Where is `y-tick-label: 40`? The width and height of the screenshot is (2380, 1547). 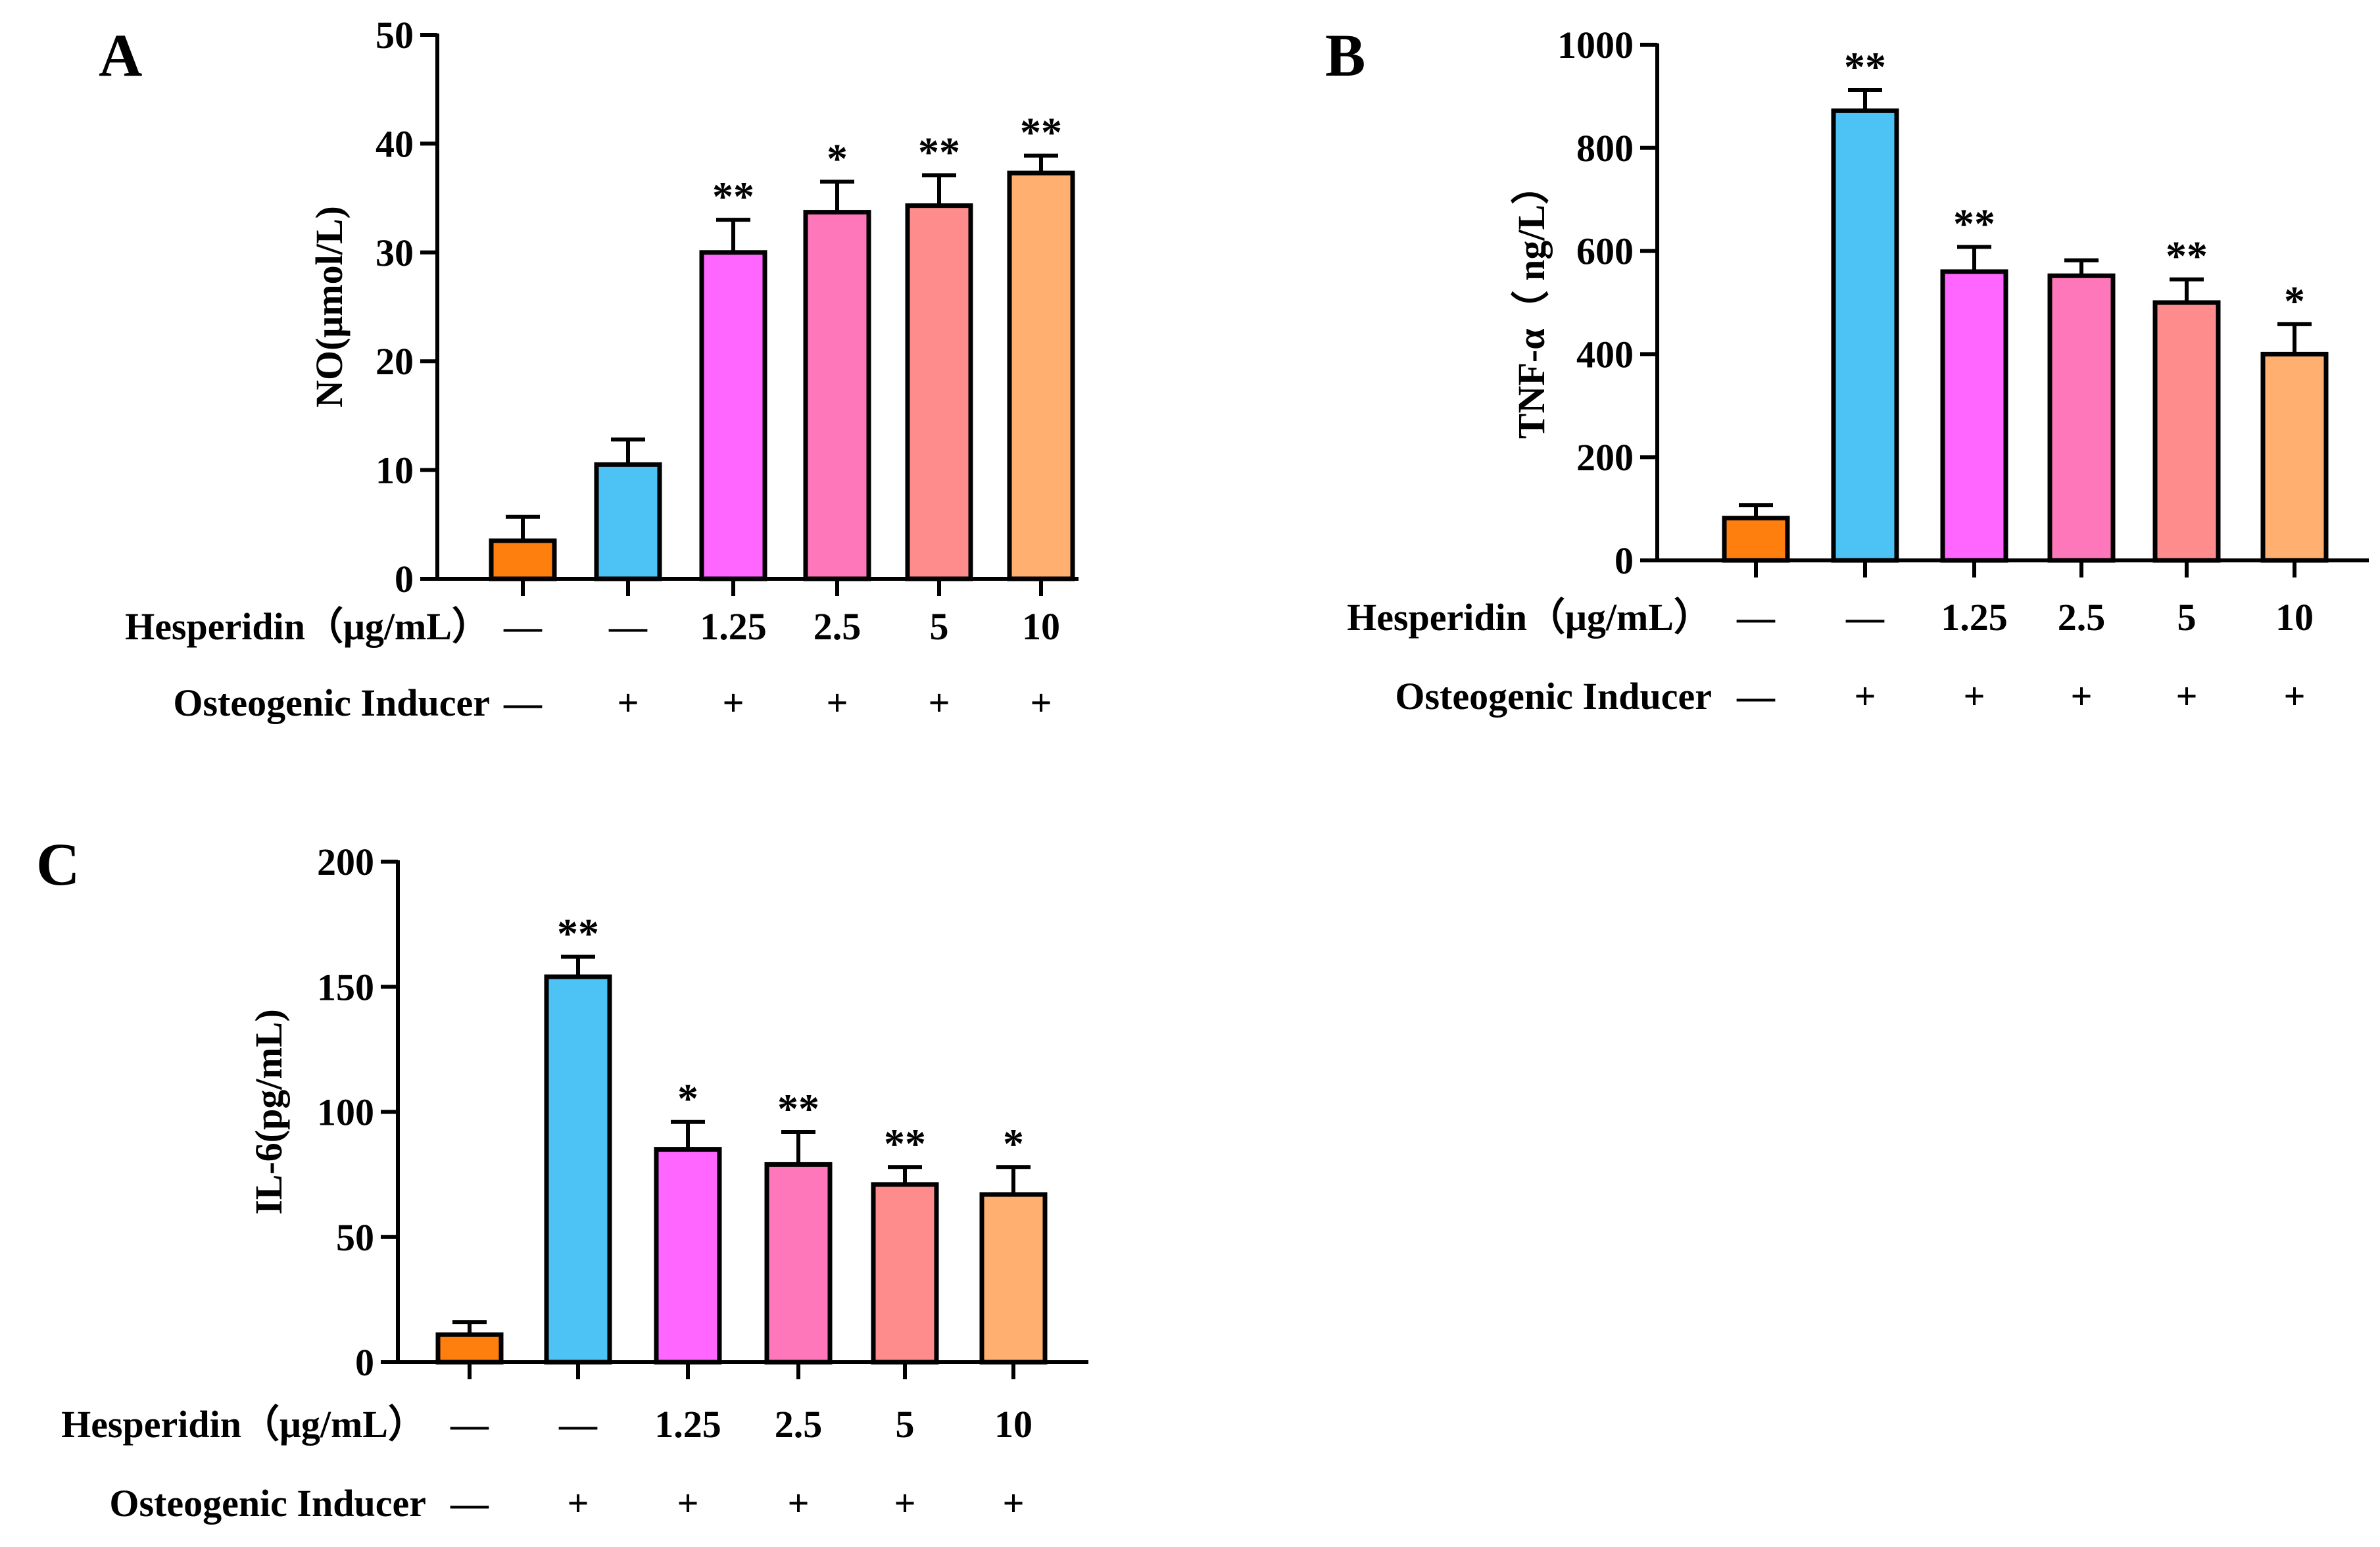 y-tick-label: 40 is located at coordinates (395, 143).